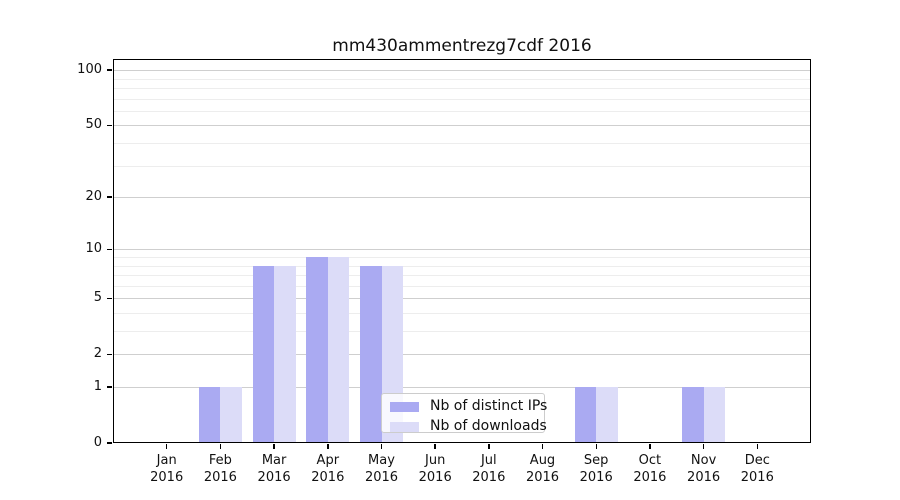 The width and height of the screenshot is (900, 500). I want to click on x-tick-label: Mar 2016, so click(274, 469).